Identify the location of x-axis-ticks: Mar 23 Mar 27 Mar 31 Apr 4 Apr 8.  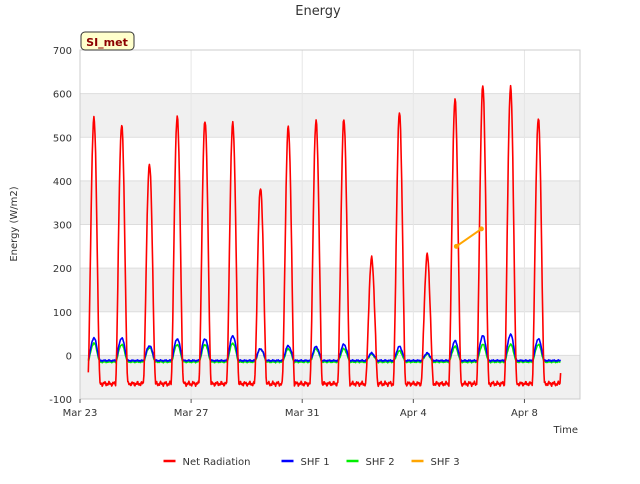
(300, 409).